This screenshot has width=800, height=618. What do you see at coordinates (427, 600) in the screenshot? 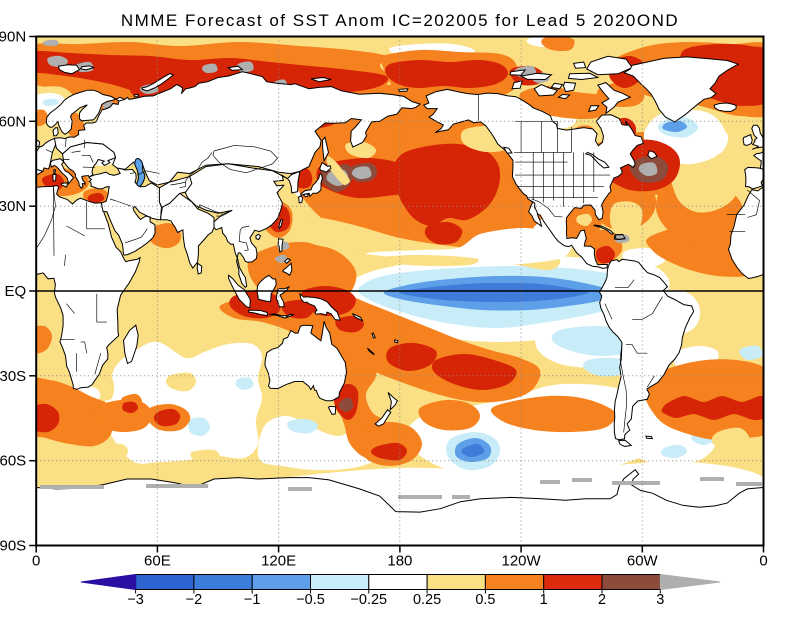
I see `svg-text: 0.25` at bounding box center [427, 600].